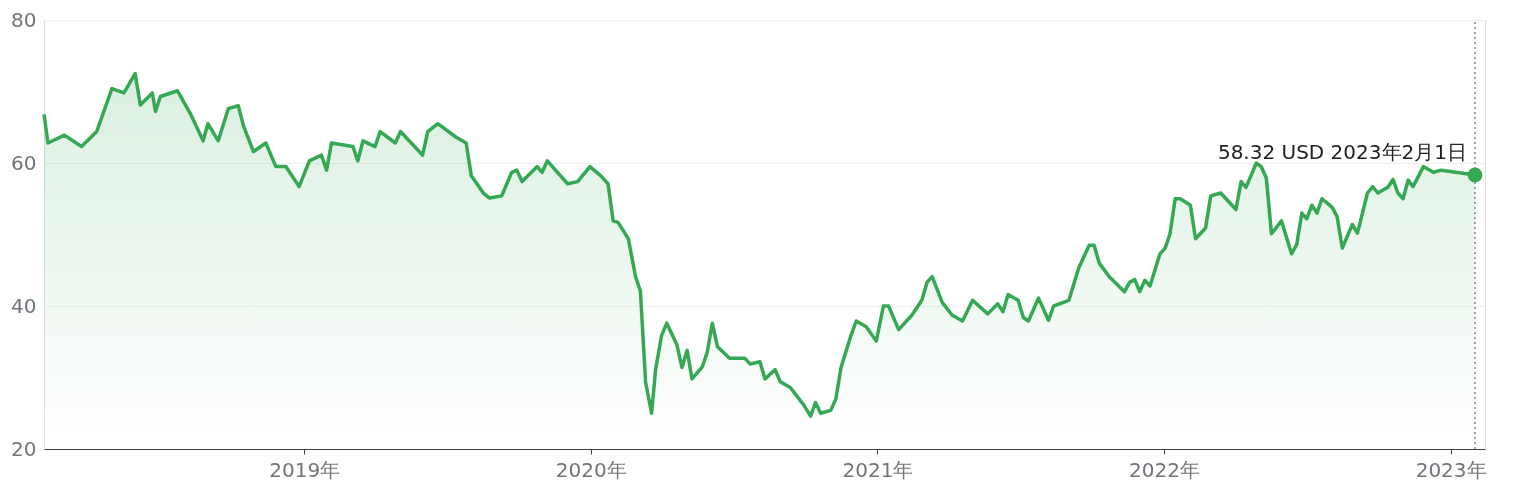 The height and width of the screenshot is (496, 1535). I want to click on x-tick-label: 2023年, so click(1451, 469).